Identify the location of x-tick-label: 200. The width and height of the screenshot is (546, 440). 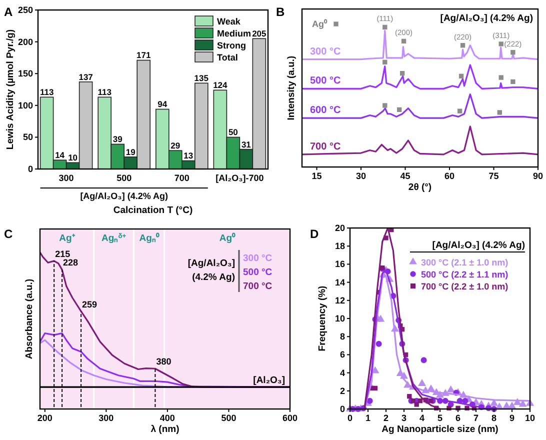
(44, 418).